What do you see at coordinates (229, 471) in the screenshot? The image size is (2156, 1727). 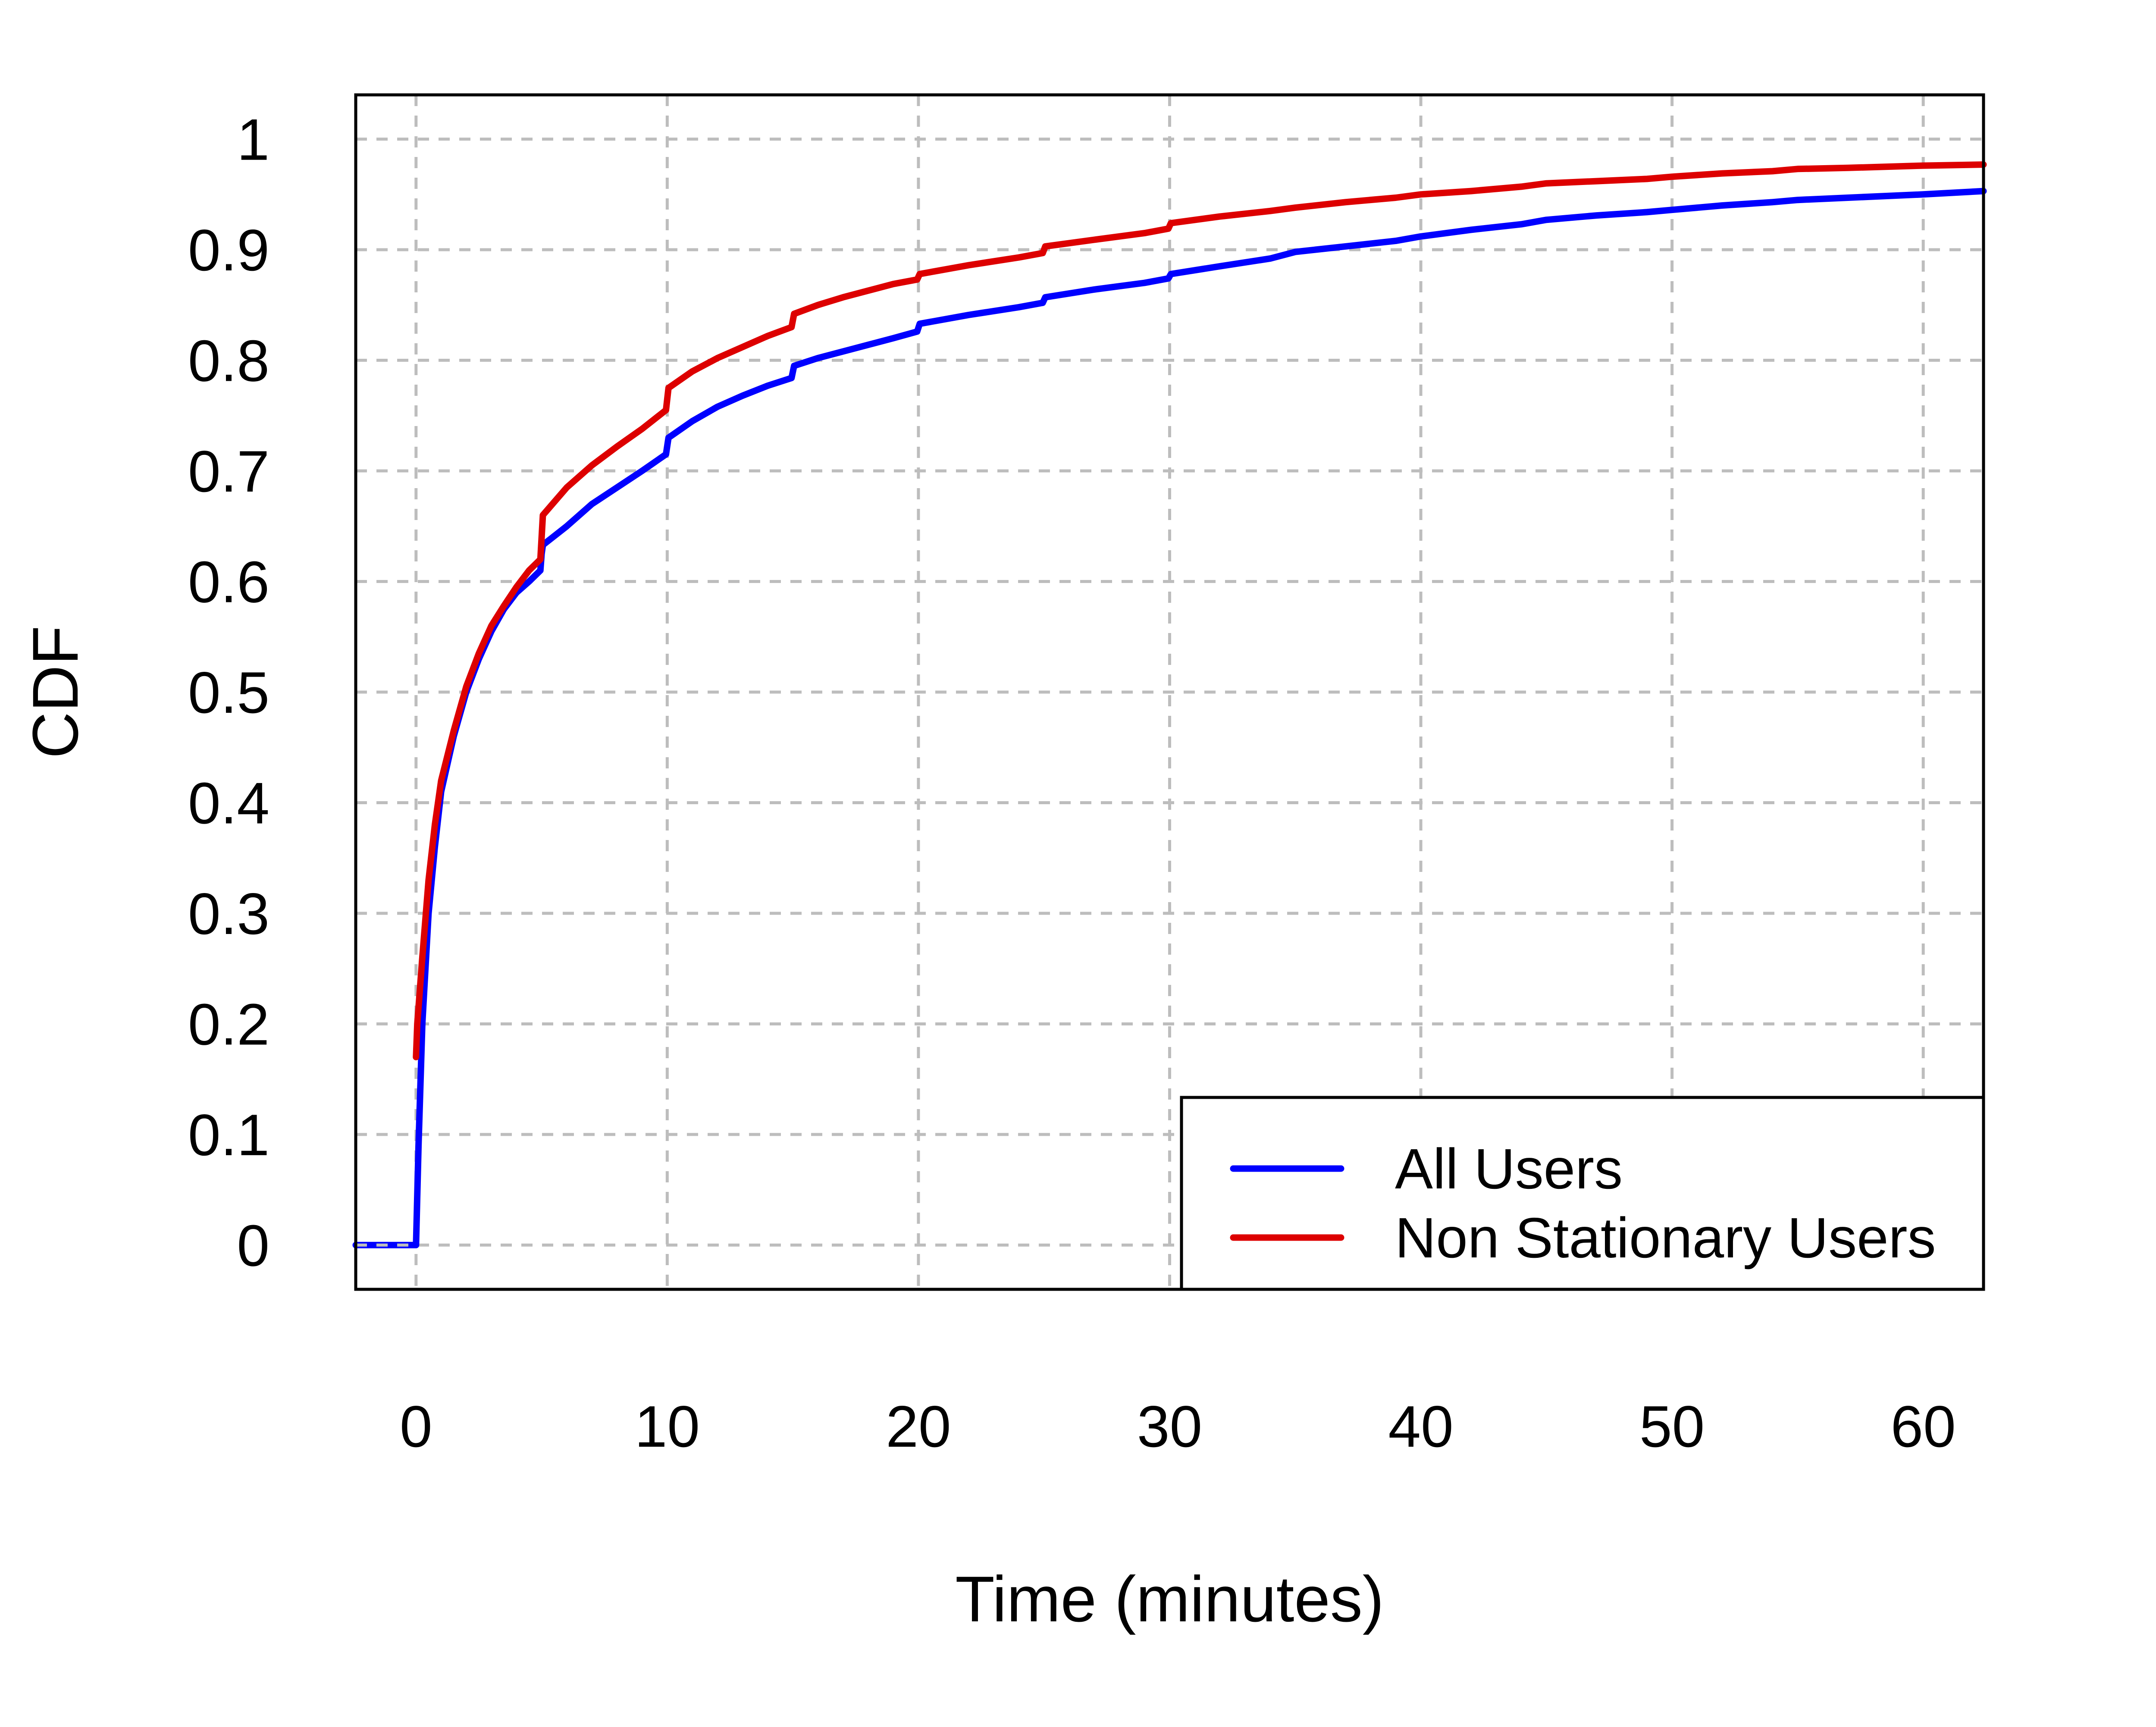 I see `y-tick-label: 0.7` at bounding box center [229, 471].